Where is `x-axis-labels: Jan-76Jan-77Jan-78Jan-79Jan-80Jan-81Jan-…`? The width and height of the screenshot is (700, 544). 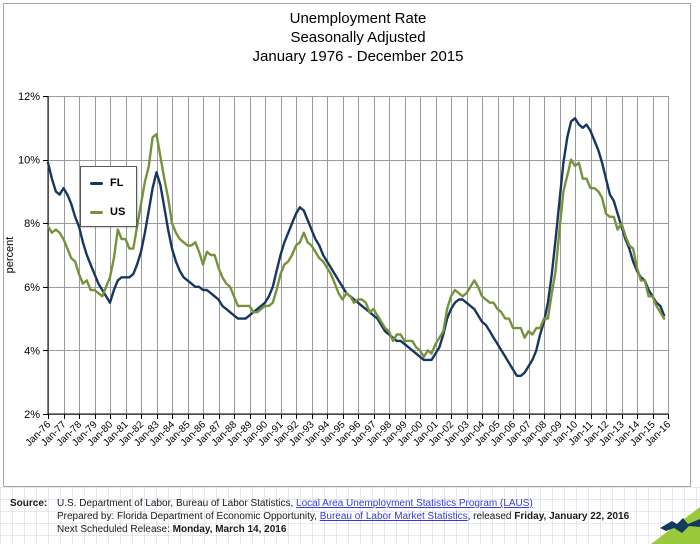
x-axis-labels: Jan-76Jan-77Jan-78Jan-79Jan-80Jan-81Jan-… is located at coordinates (349, 434).